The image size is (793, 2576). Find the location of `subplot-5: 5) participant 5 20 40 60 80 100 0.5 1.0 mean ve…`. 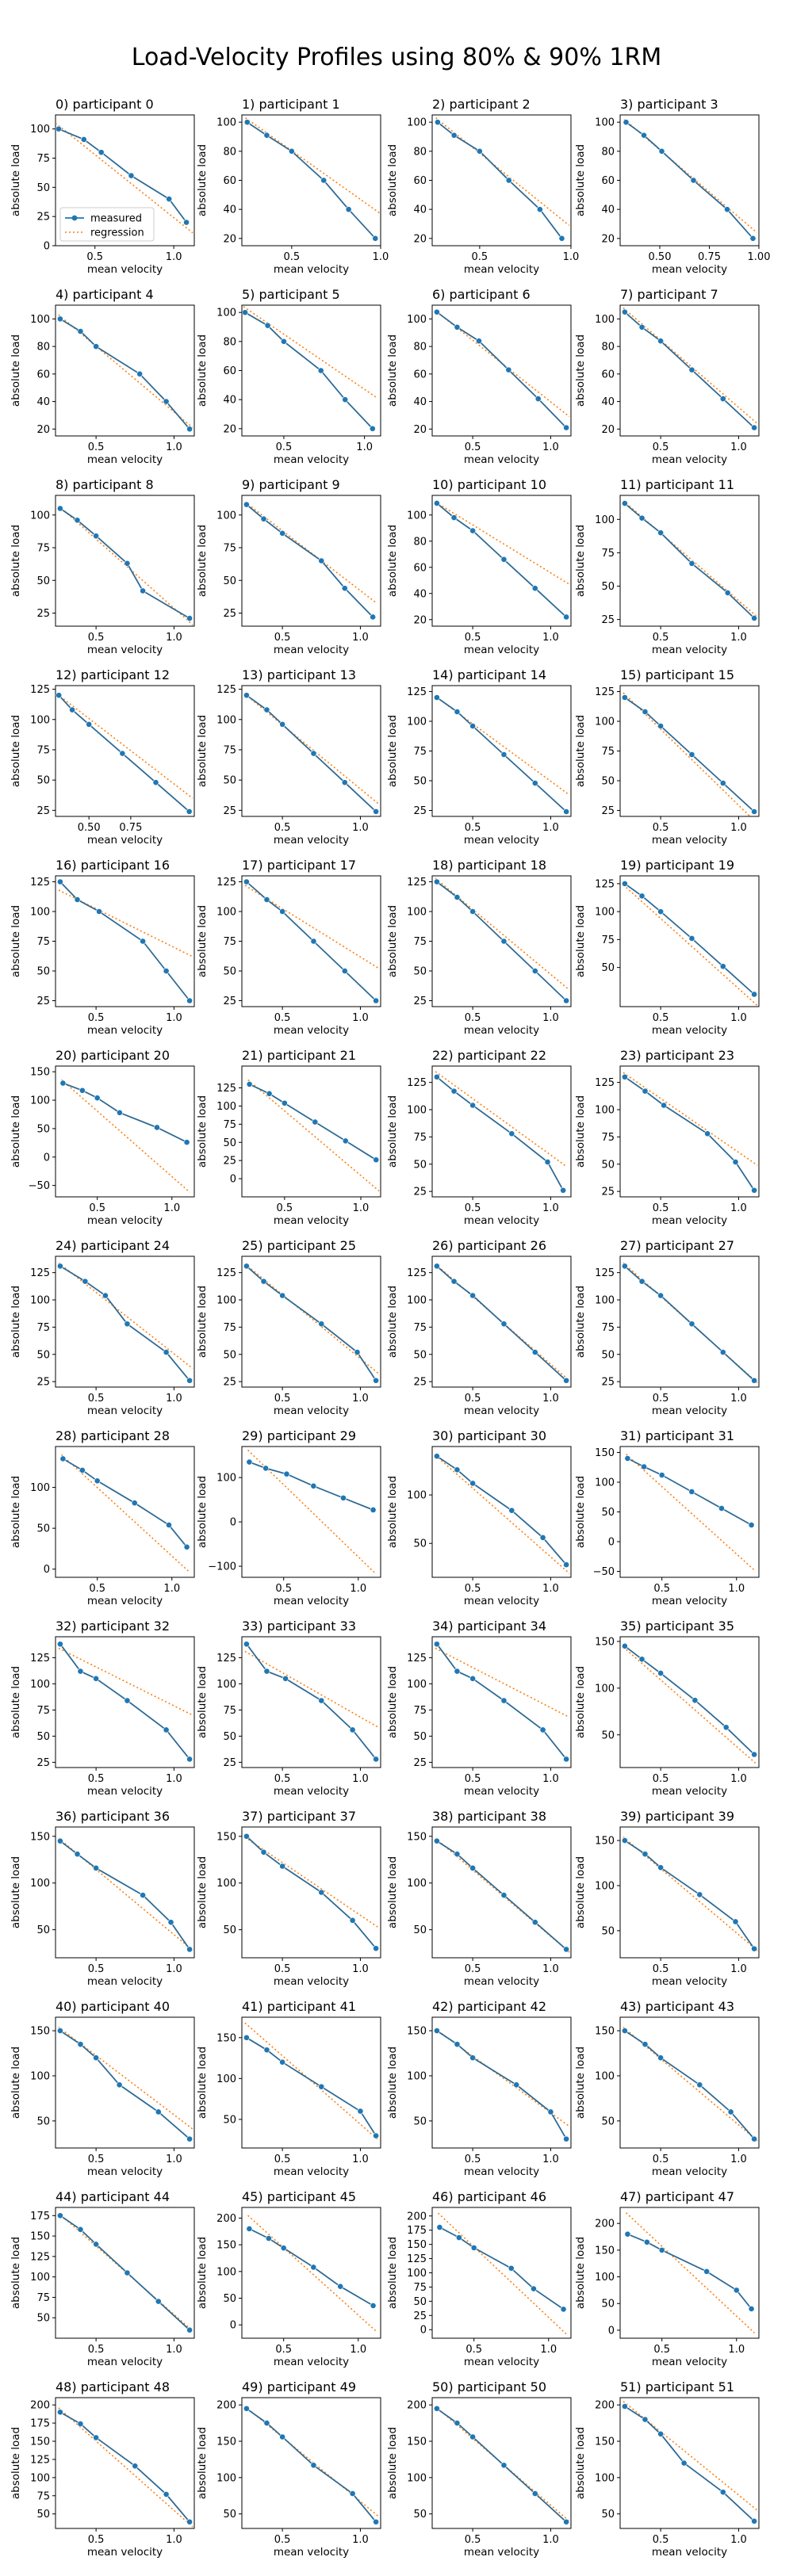

subplot-5: 5) participant 5 20 40 60 80 100 0.5 1.0 mean ve… is located at coordinates (289, 376).